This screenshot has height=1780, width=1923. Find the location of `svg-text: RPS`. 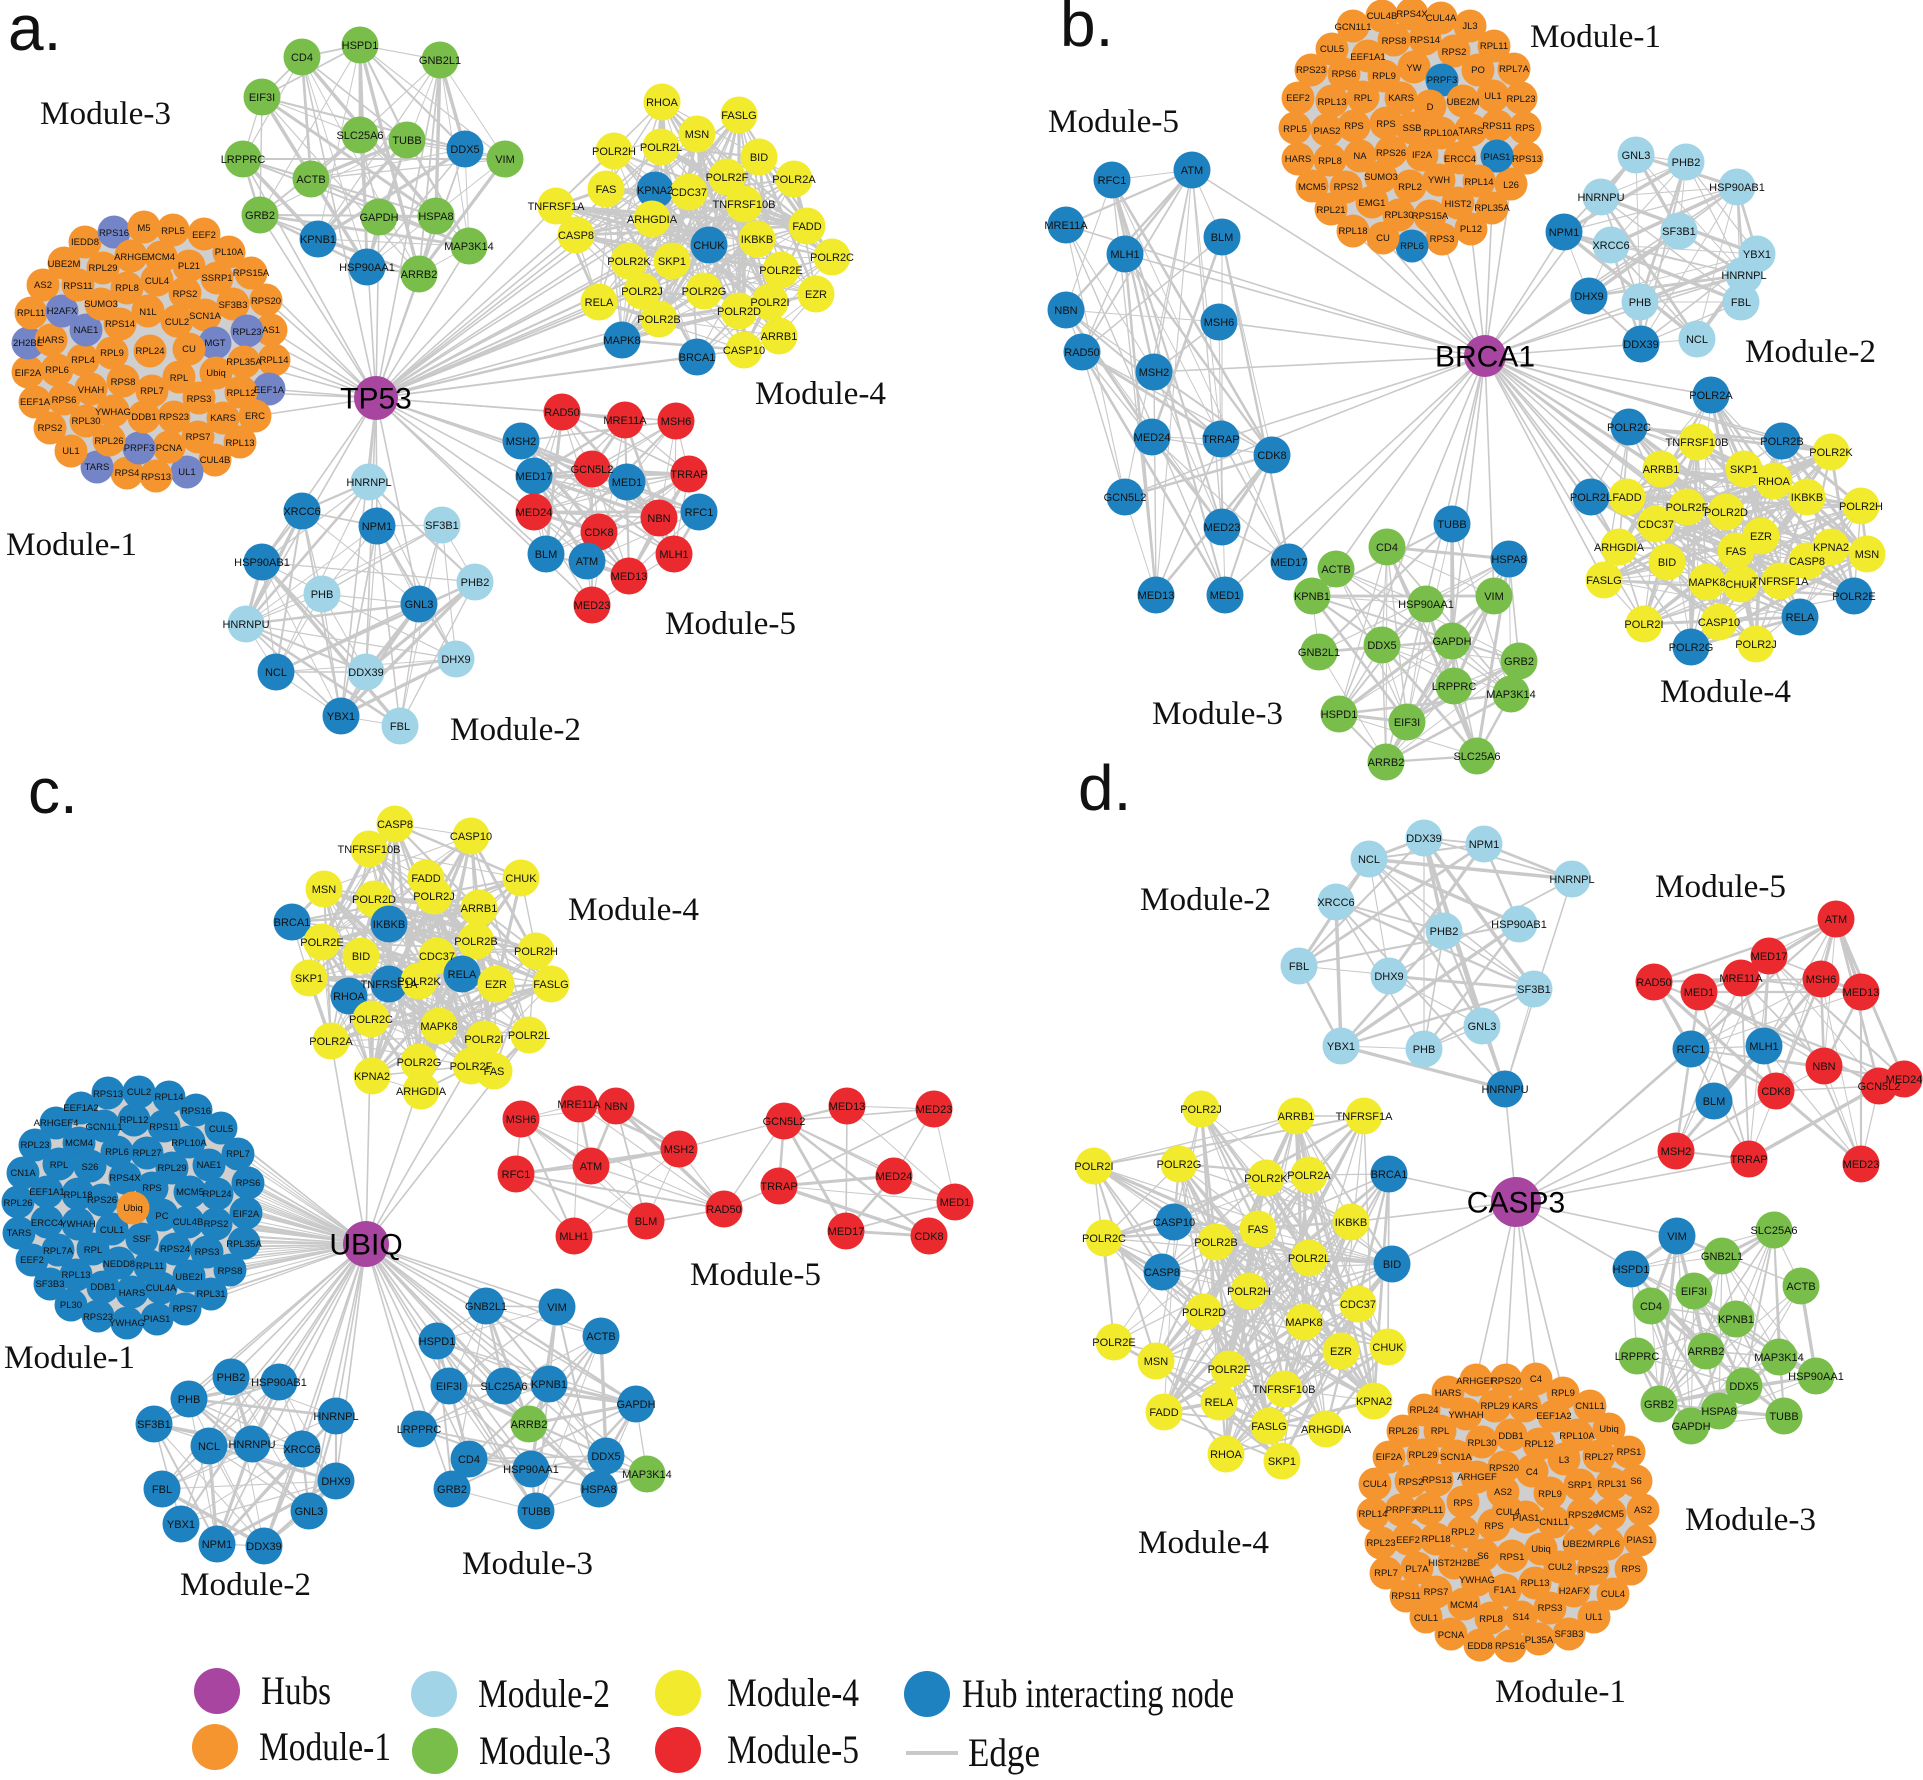

svg-text: RPS is located at coordinates (1525, 128).